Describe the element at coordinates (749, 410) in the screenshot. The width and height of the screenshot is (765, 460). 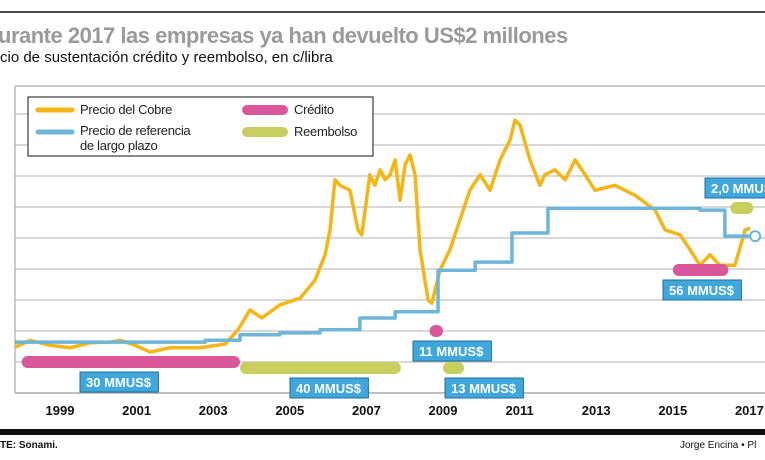
I see `x-tick-label: 2017` at that location.